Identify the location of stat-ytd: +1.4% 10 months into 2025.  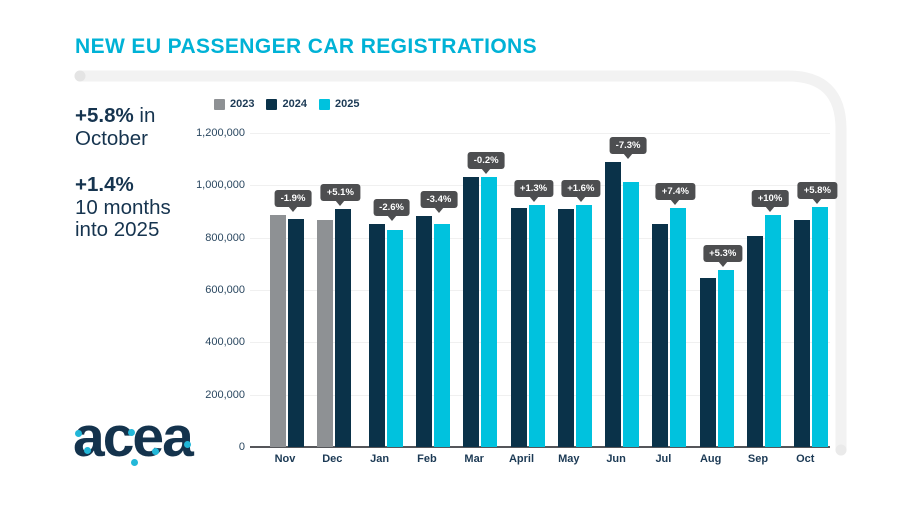
(123, 207).